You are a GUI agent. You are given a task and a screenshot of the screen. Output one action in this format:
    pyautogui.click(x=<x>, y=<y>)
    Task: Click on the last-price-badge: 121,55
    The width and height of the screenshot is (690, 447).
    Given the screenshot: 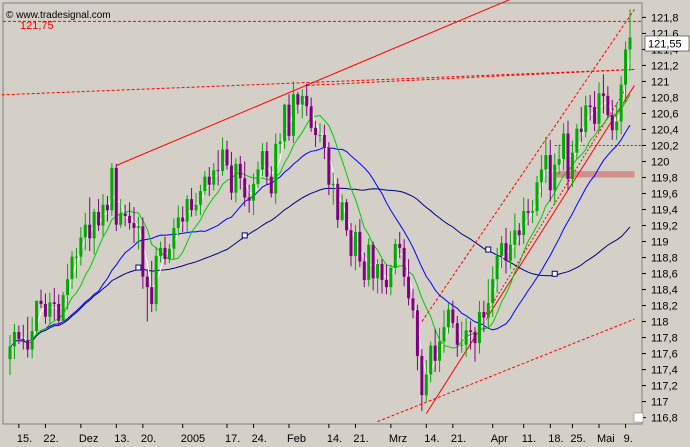 What is the action you would take?
    pyautogui.click(x=667, y=43)
    